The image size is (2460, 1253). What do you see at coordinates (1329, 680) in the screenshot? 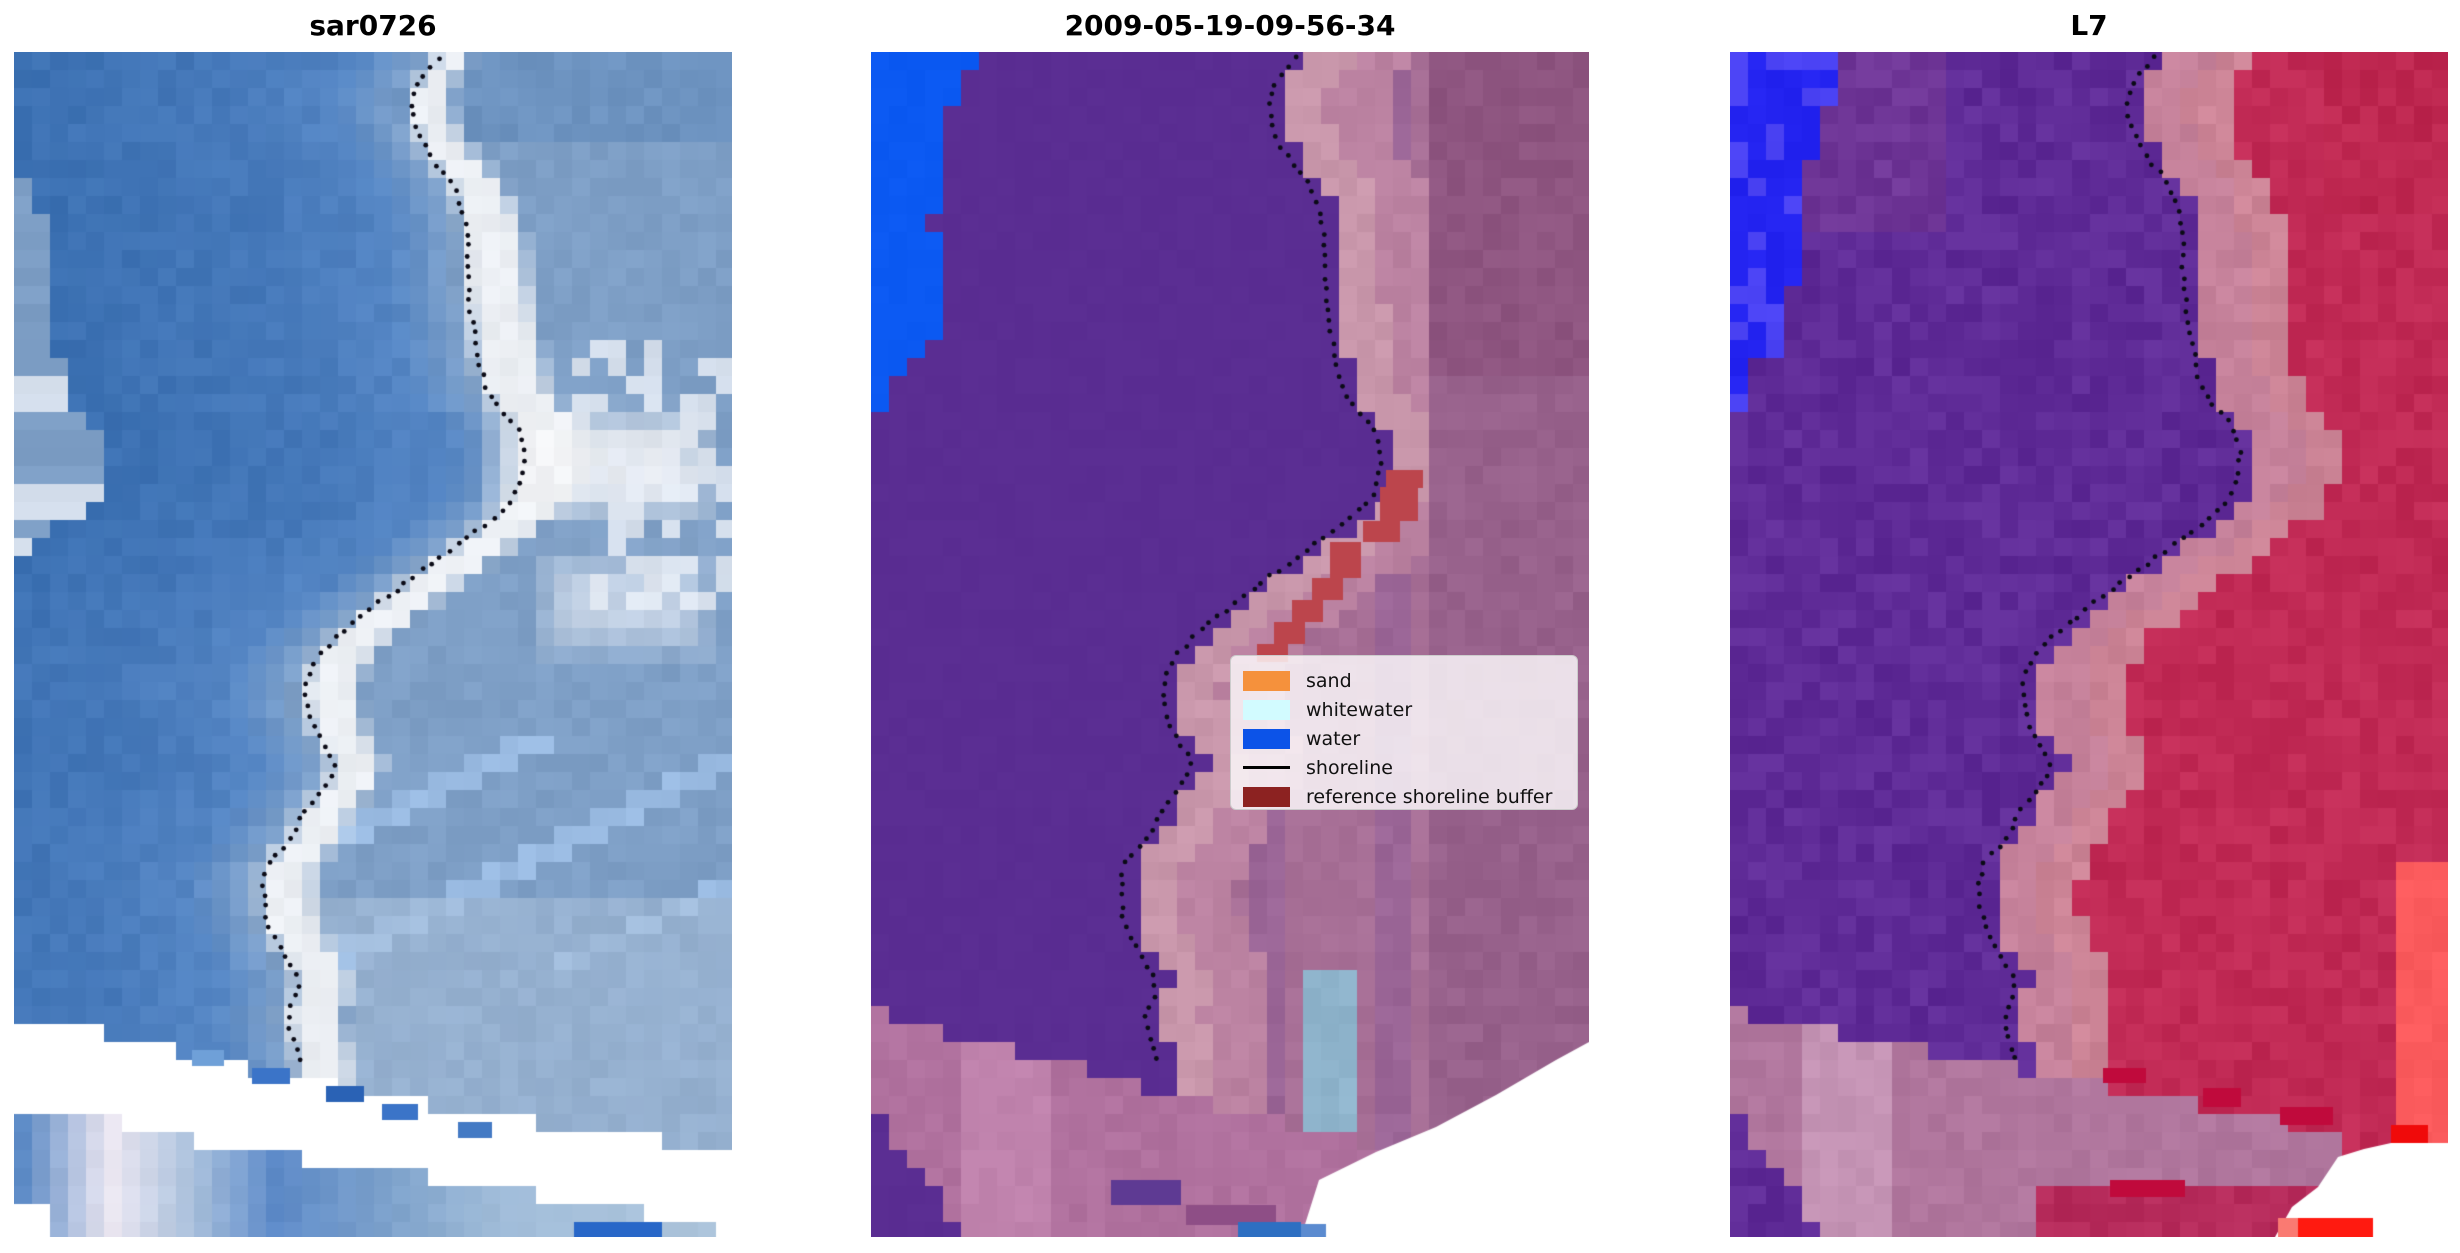
I see `legend-label: sand` at bounding box center [1329, 680].